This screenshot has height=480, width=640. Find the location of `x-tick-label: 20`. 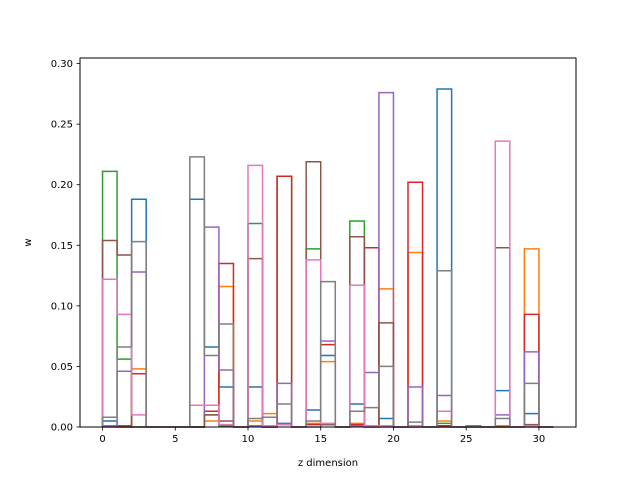

x-tick-label: 20 is located at coordinates (393, 439).